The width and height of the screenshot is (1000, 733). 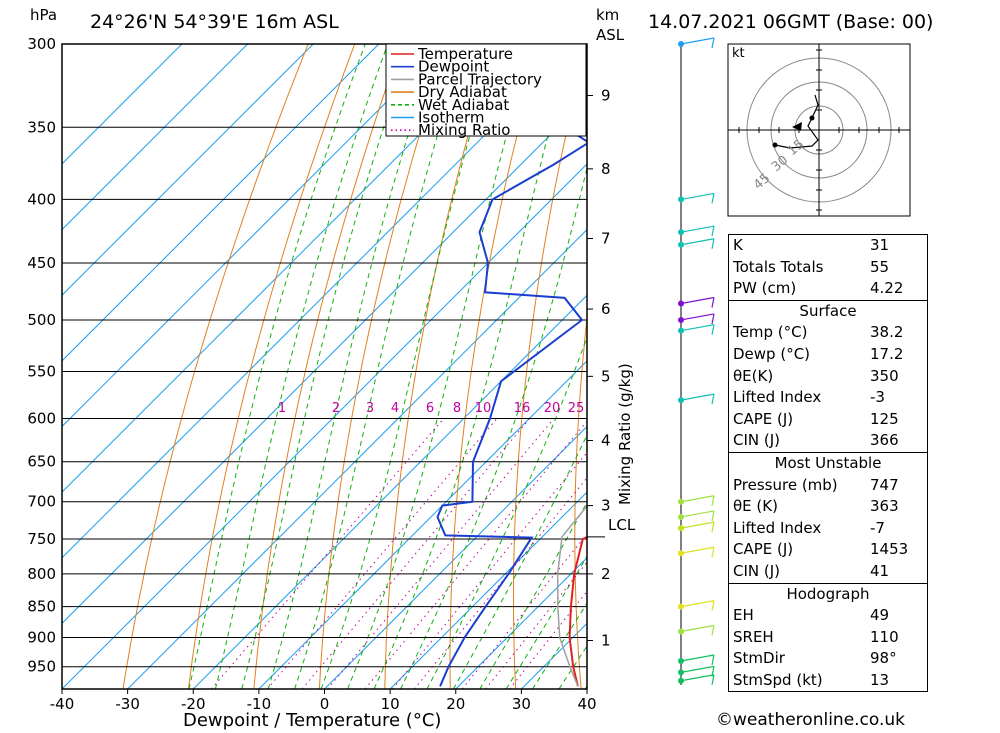 I want to click on stat-label: CIN (J), so click(x=757, y=440).